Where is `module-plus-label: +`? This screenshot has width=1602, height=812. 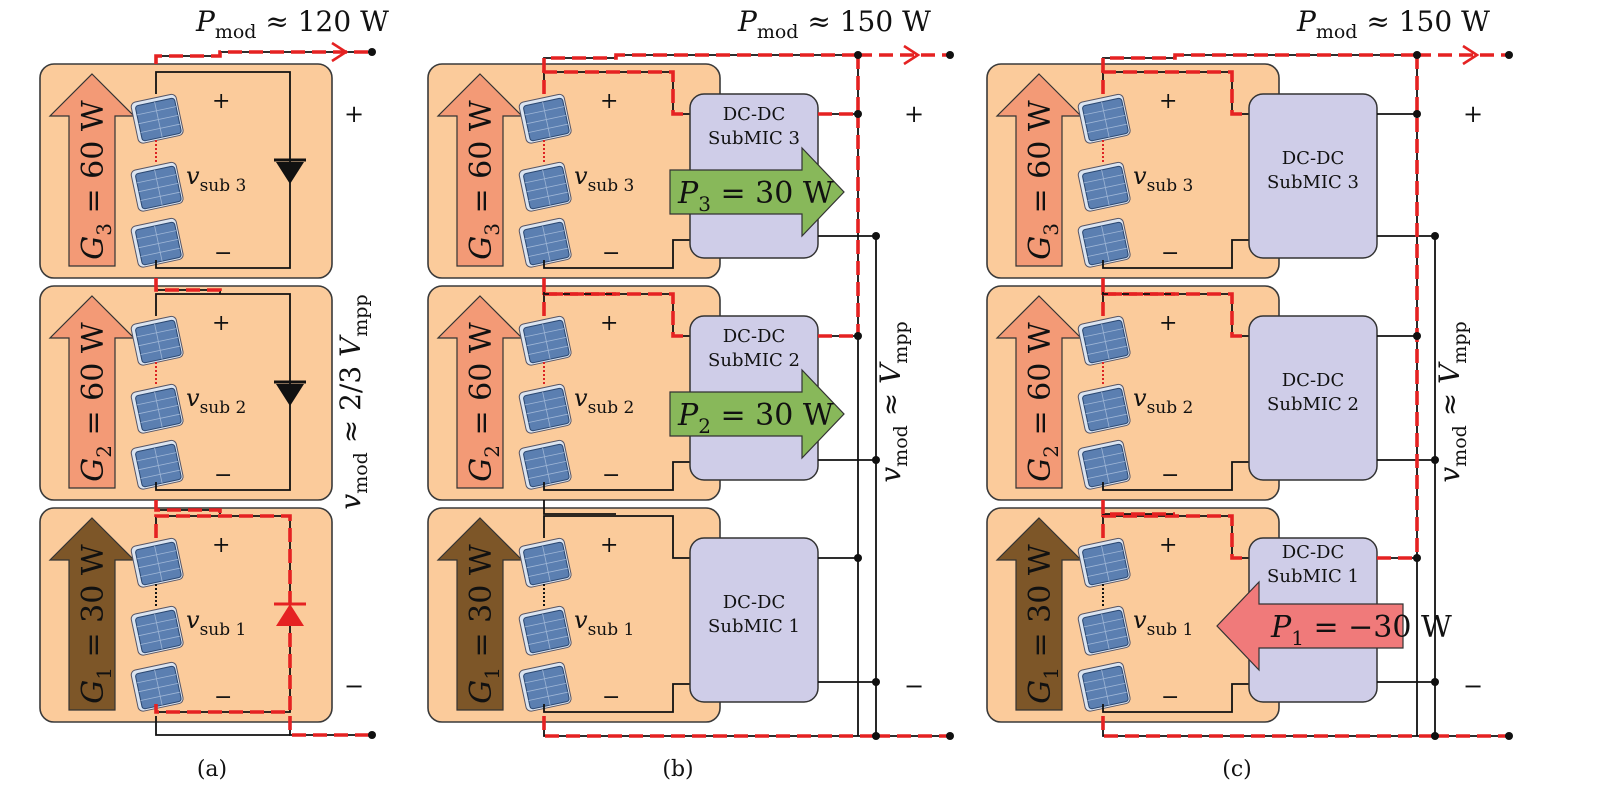 module-plus-label: + is located at coordinates (1473, 114).